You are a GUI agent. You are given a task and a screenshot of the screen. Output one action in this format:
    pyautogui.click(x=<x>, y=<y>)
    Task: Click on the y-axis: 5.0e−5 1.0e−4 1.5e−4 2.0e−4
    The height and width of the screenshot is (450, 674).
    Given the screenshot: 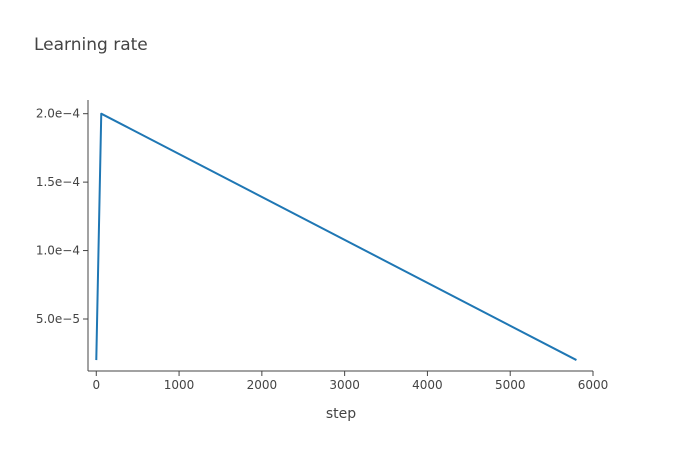 What is the action you would take?
    pyautogui.click(x=62, y=235)
    